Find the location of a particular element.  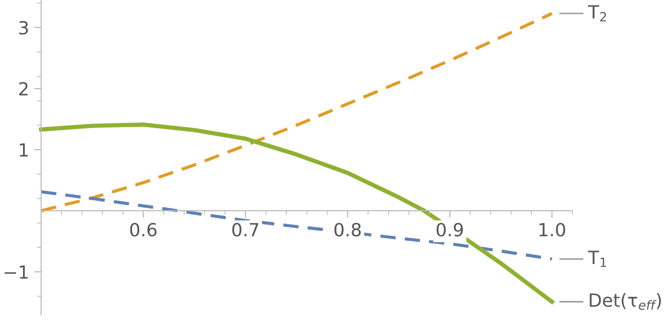

y-tick-label: 2 is located at coordinates (23, 89).